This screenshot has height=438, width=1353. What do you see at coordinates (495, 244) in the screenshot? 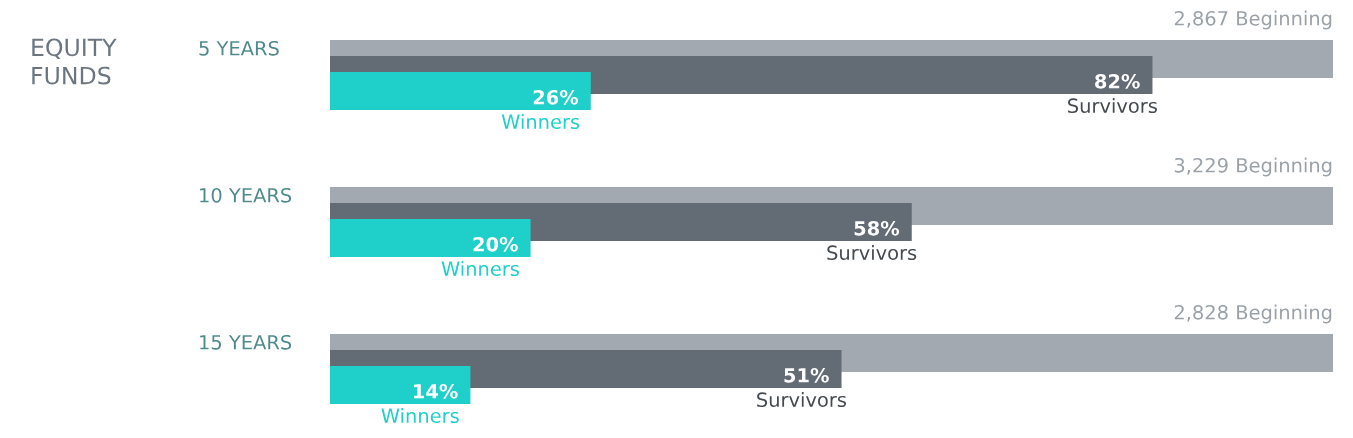
I see `data-label: 20%` at bounding box center [495, 244].